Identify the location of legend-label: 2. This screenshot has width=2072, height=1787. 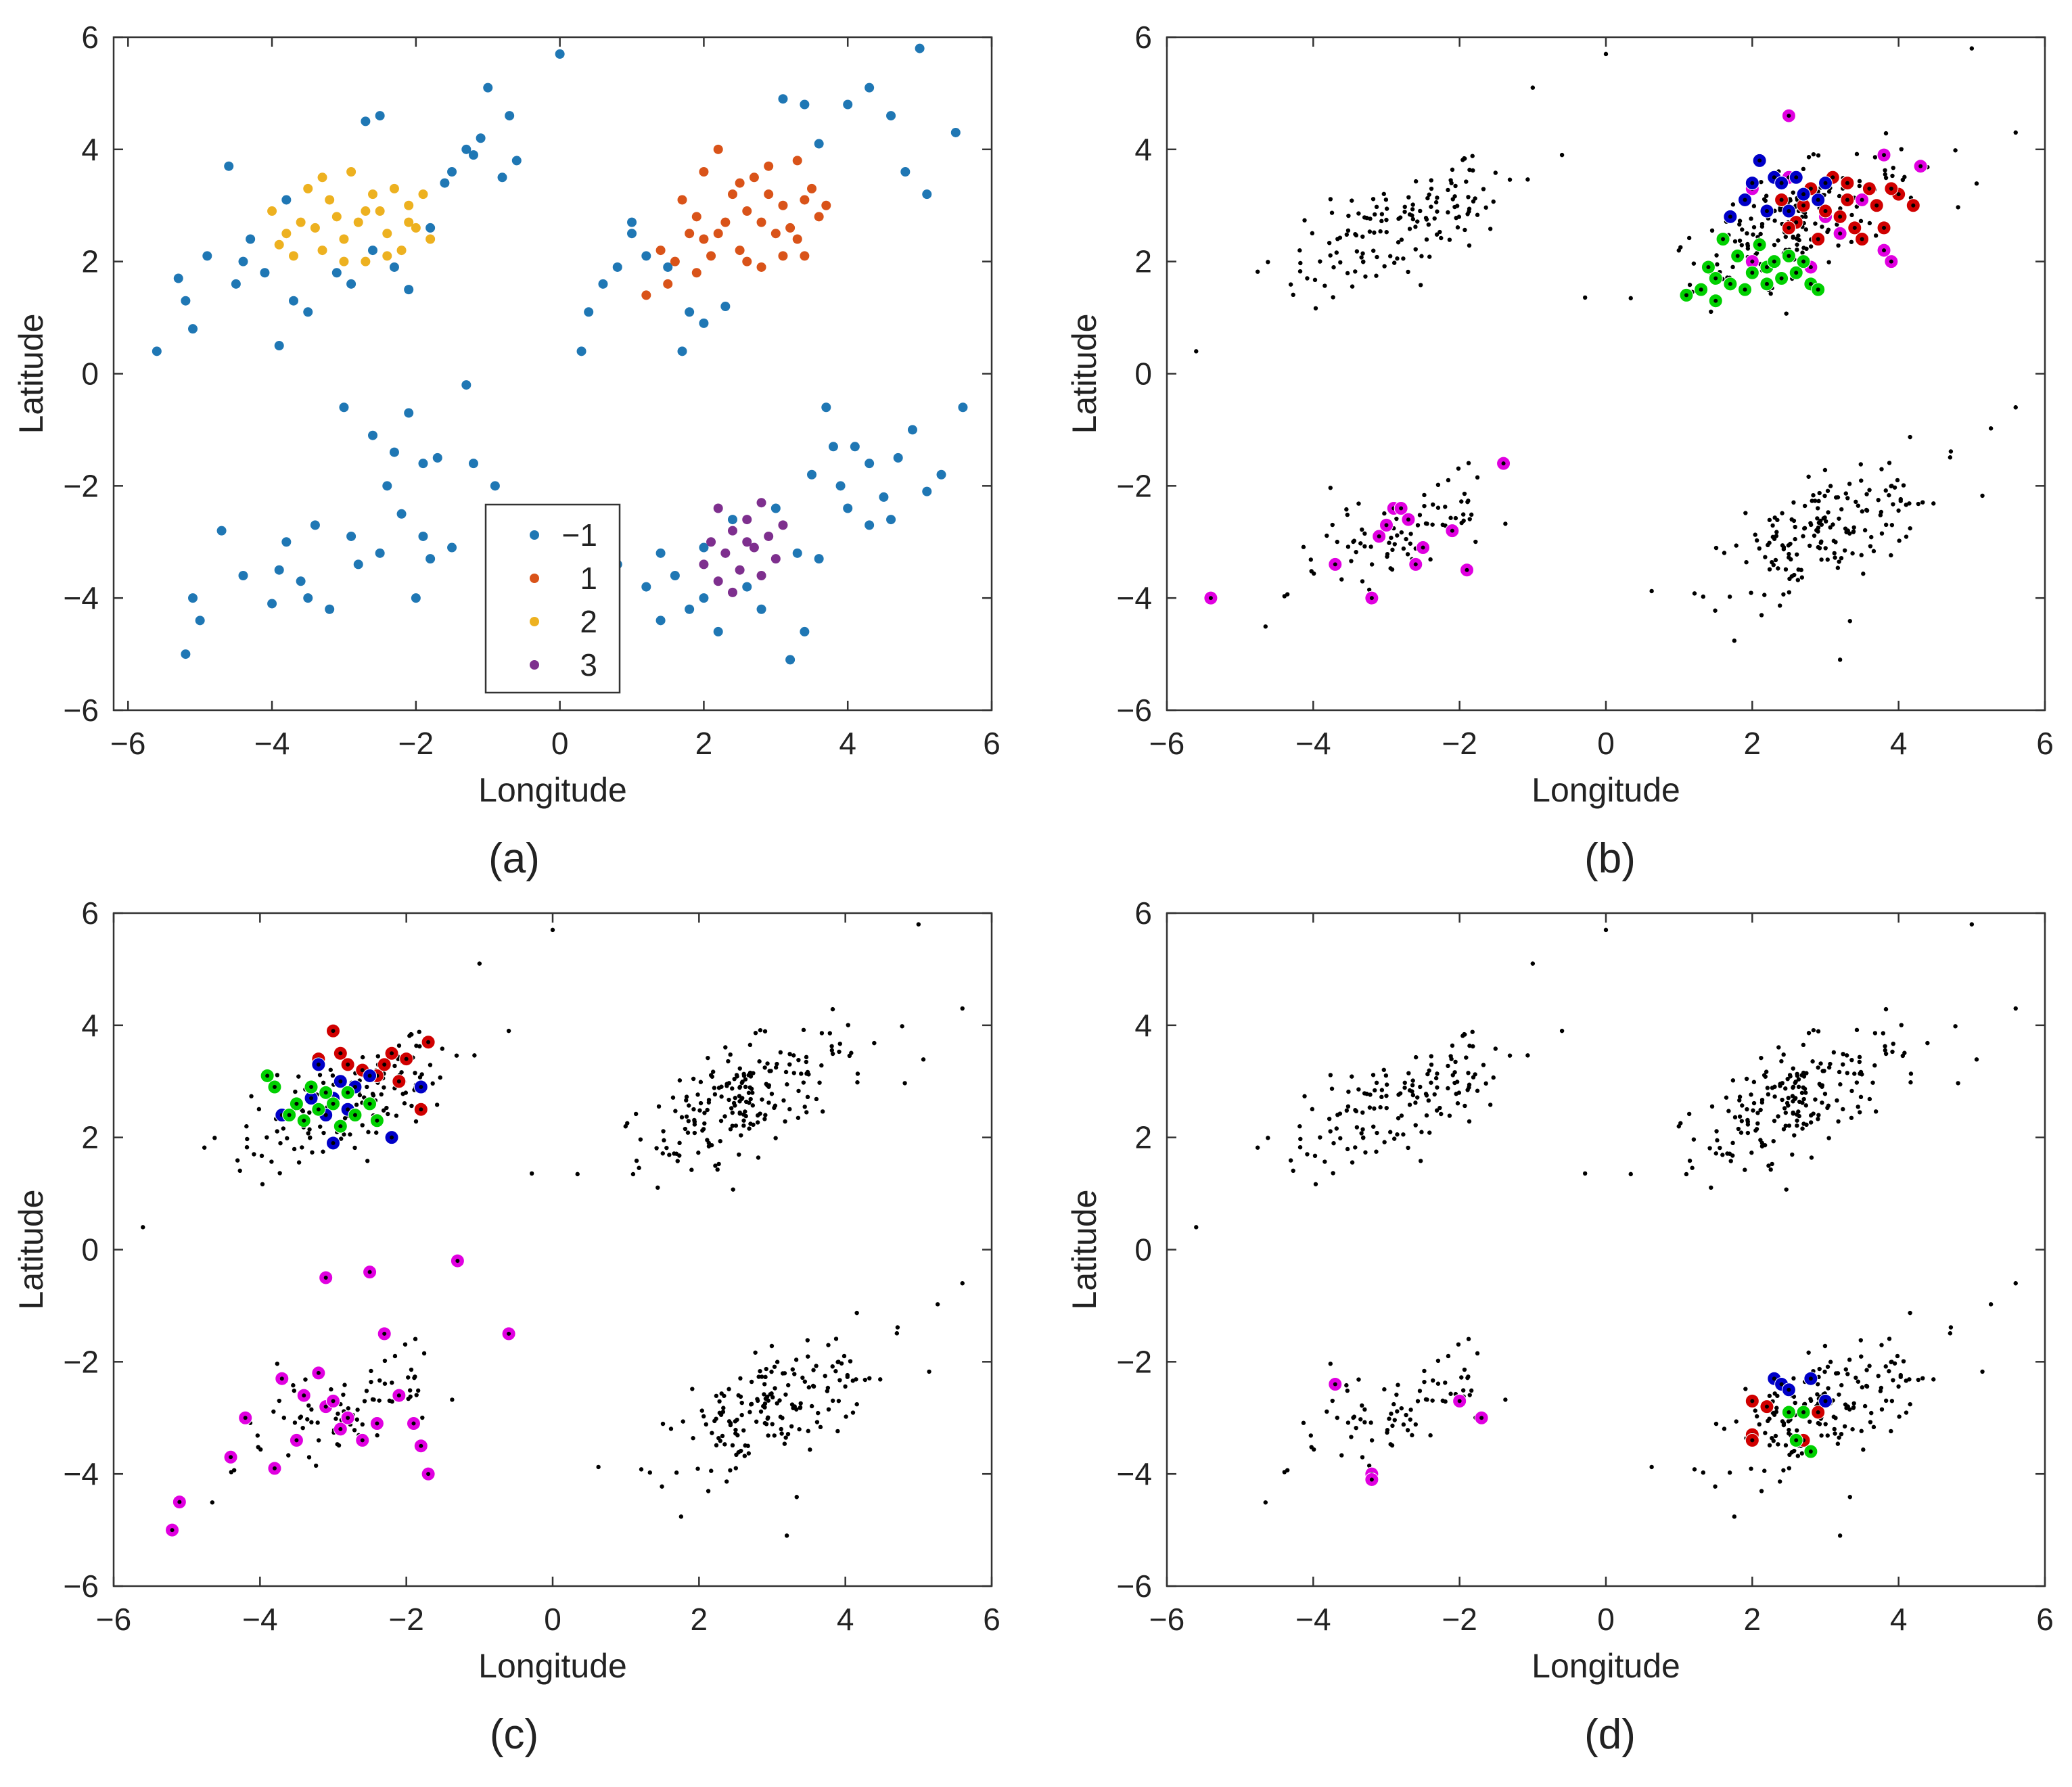
(588, 621).